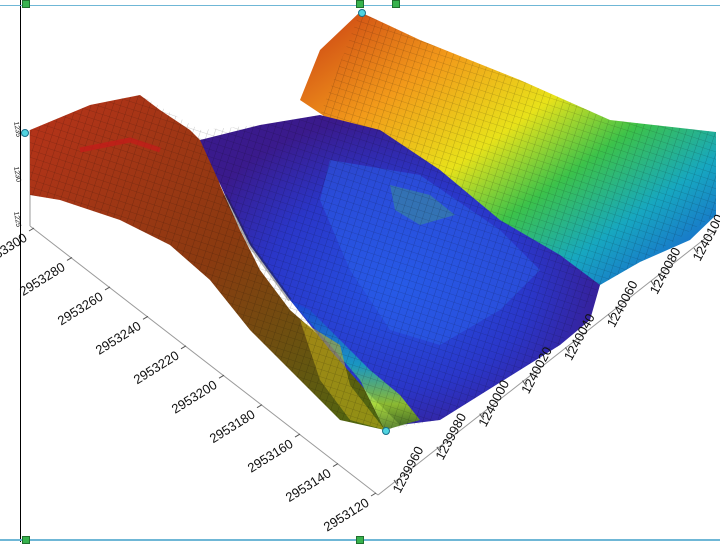 This screenshot has width=720, height=547. What do you see at coordinates (17, 129) in the screenshot?
I see `z-tick-label: 1235` at bounding box center [17, 129].